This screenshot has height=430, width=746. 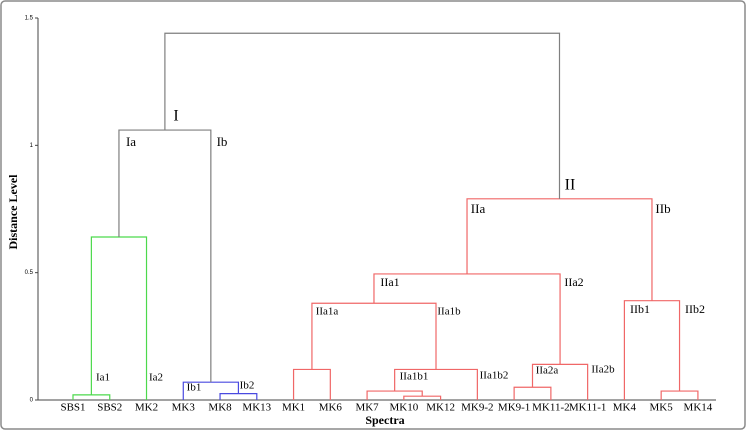 I want to click on y-tick-label: 0.5, so click(x=29, y=273).